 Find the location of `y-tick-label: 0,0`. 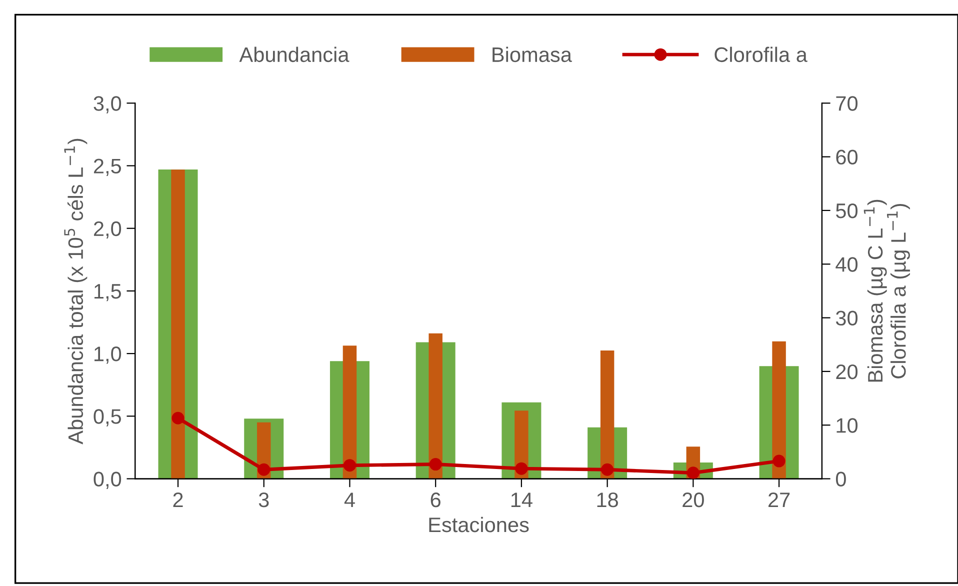

y-tick-label: 0,0 is located at coordinates (108, 480).